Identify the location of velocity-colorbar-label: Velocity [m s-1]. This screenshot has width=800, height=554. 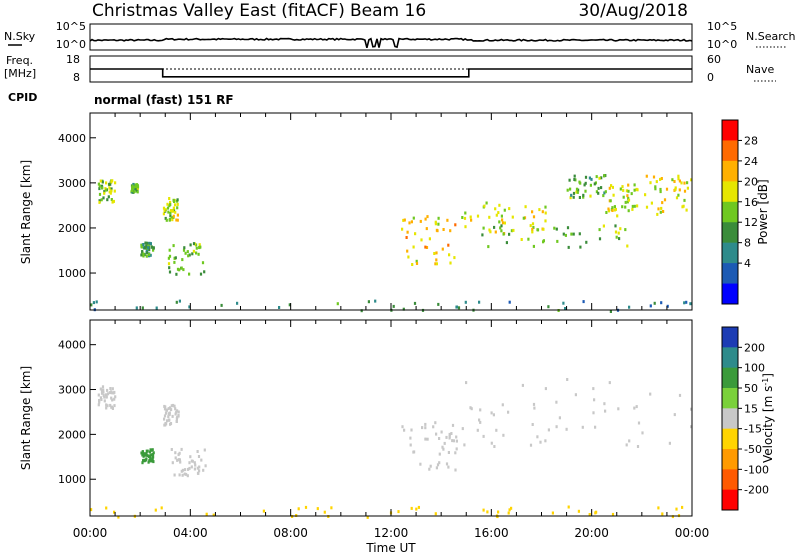
(768, 418).